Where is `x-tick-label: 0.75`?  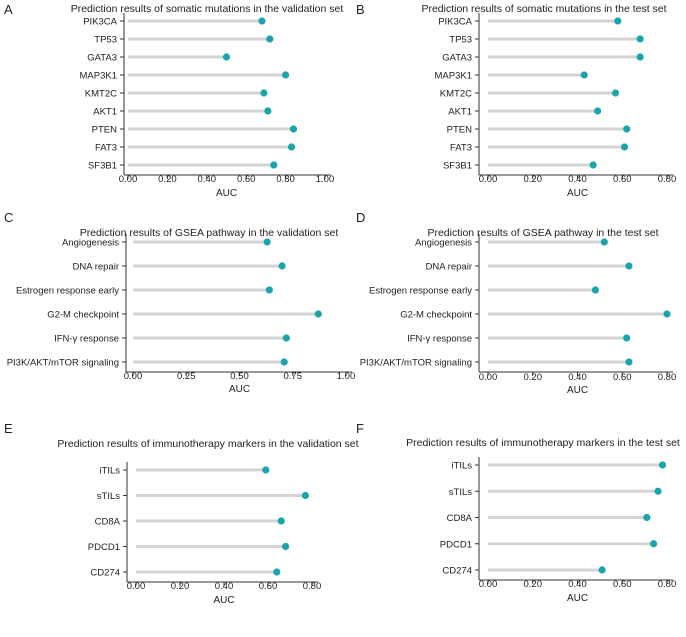 x-tick-label: 0.75 is located at coordinates (293, 376).